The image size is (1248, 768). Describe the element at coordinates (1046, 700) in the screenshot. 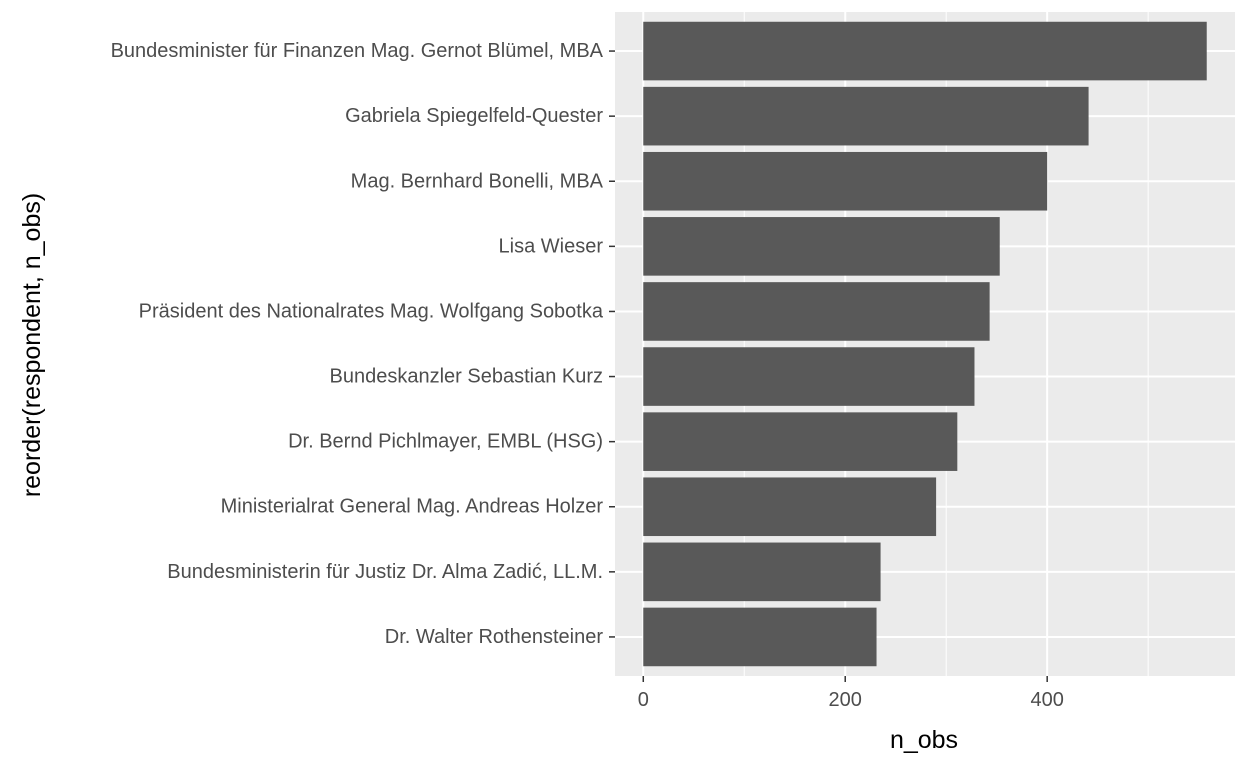

I see `x-tick-label: 400` at that location.